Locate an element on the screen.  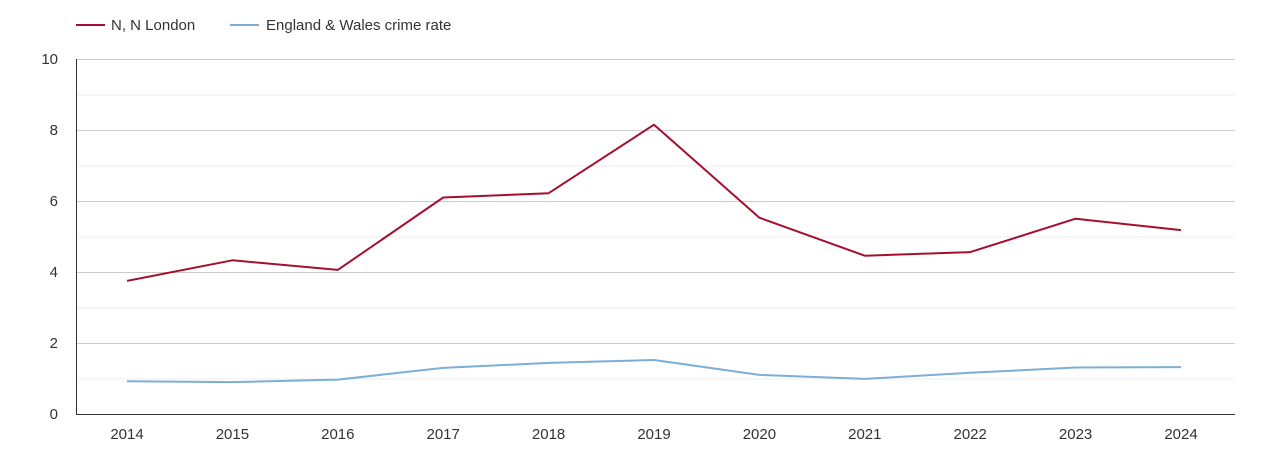
x-tick-label: 2014 is located at coordinates (126, 434).